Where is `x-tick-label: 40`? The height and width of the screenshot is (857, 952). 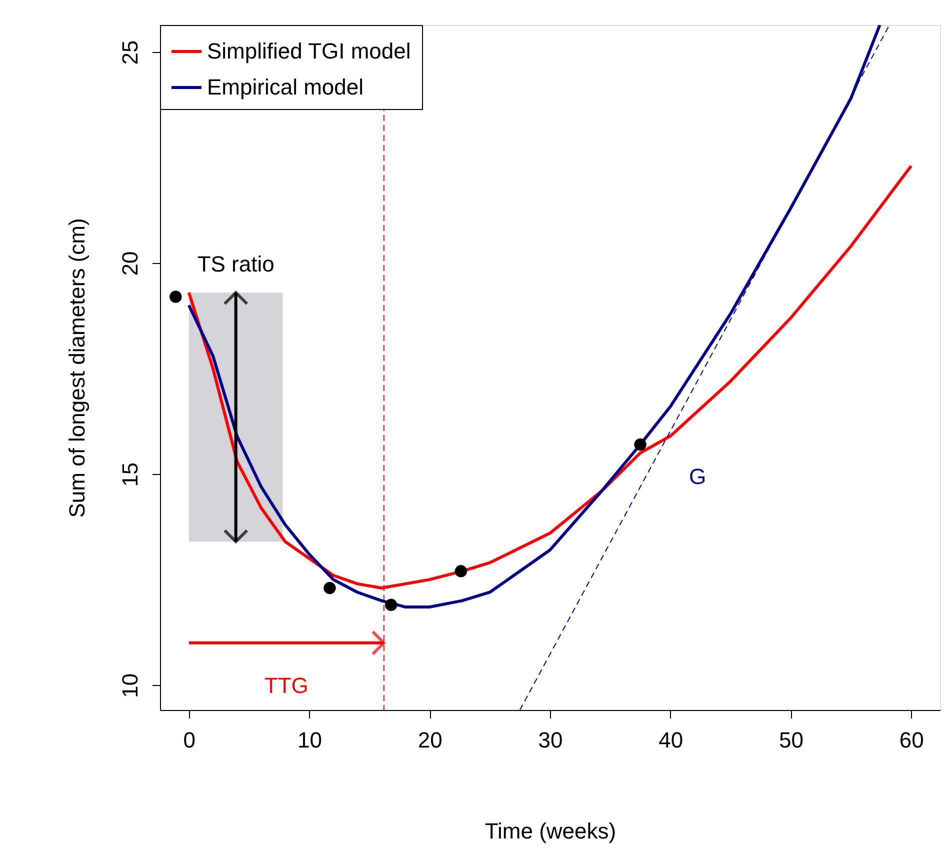
x-tick-label: 40 is located at coordinates (671, 740).